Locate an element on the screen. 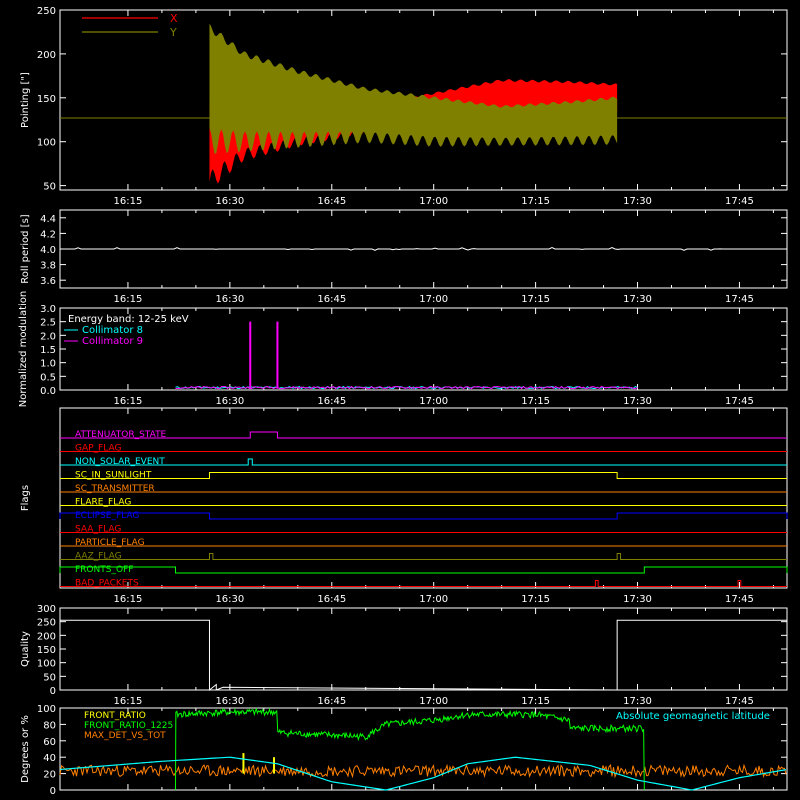 The width and height of the screenshot is (800, 800). flag-label: SC_IN_SUNLIGHT is located at coordinates (113, 476).